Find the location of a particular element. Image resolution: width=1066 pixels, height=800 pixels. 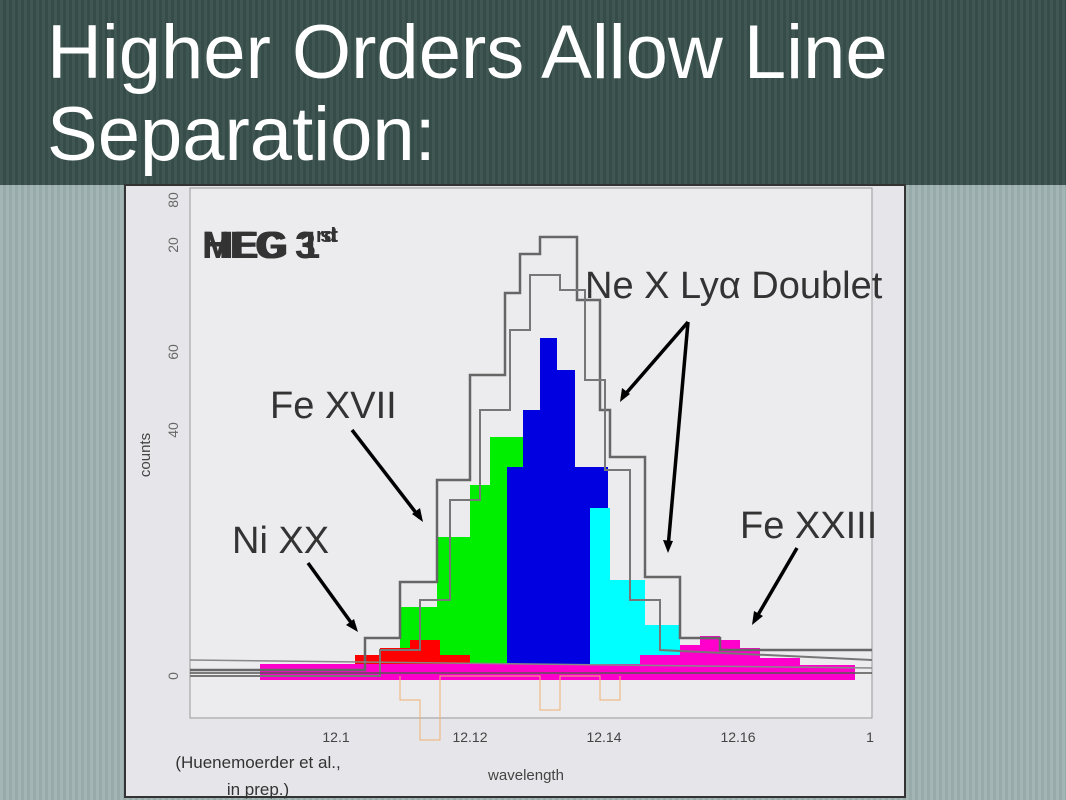

y-tick-label: 0 is located at coordinates (173, 676).